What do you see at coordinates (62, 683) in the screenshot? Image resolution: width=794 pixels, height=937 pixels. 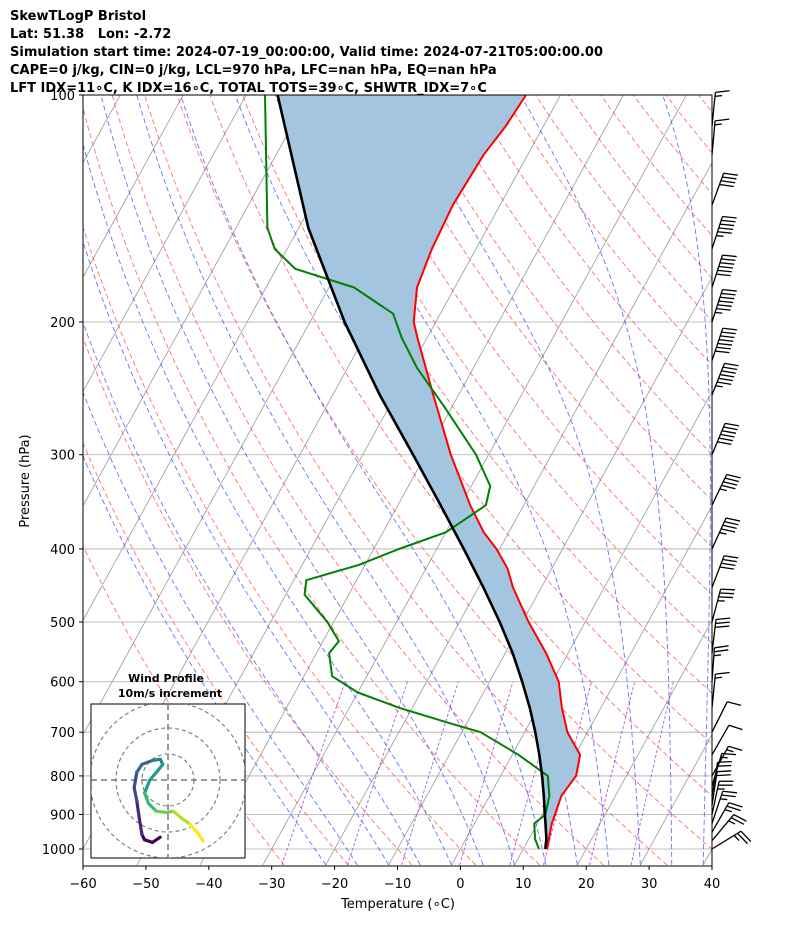 I see `y-tick-label: 600` at bounding box center [62, 683].